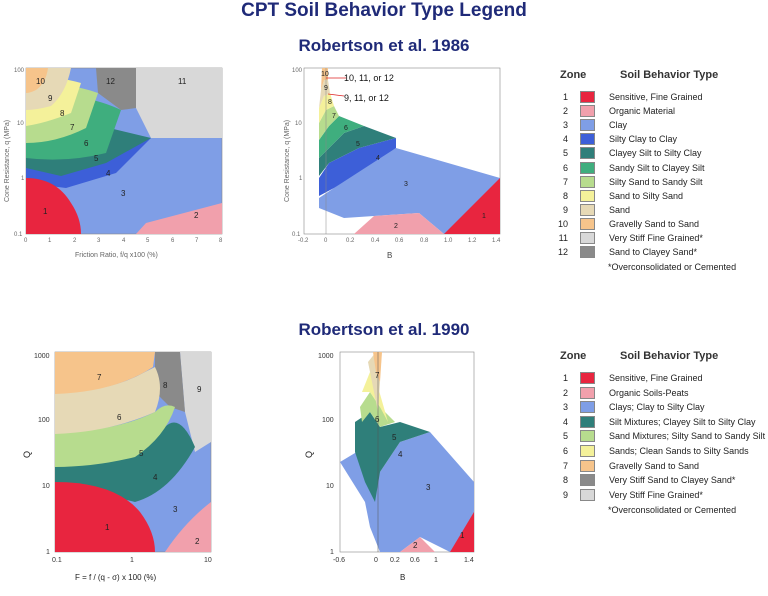 The width and height of the screenshot is (768, 596). What do you see at coordinates (328, 420) in the screenshot?
I see `y-tick: 100` at bounding box center [328, 420].